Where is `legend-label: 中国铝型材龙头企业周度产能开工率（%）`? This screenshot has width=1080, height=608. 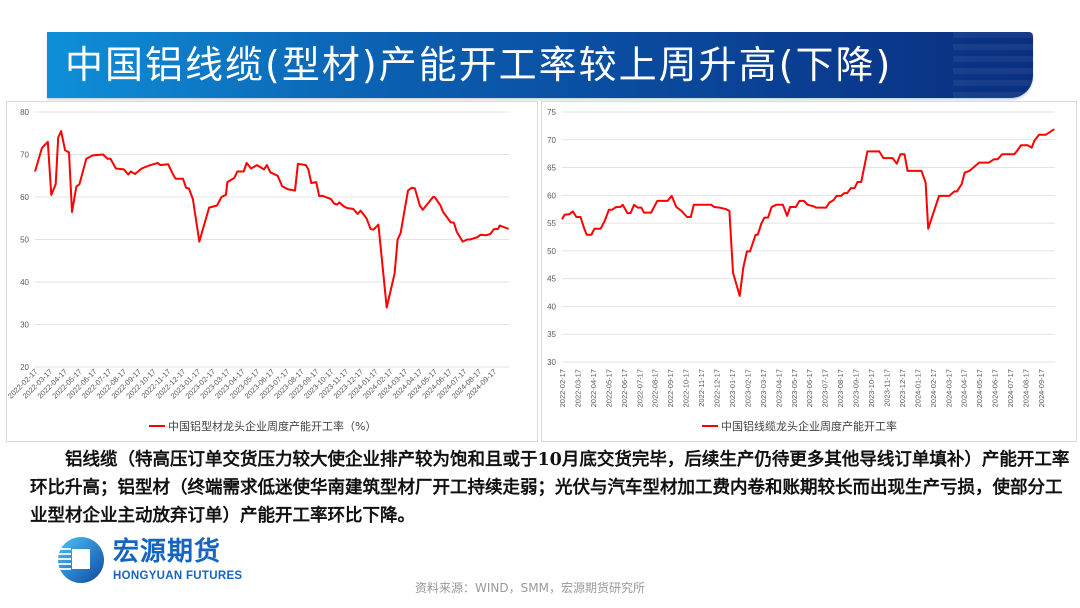 legend-label: 中国铝型材龙头企业周度产能开工率（%） is located at coordinates (272, 426).